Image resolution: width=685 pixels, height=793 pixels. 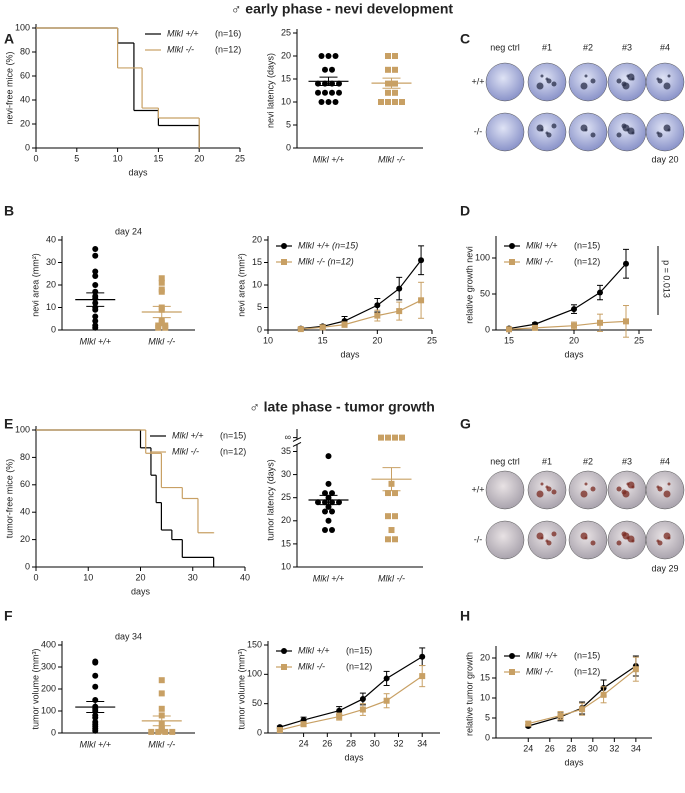 I want to click on y-tick-label: 50, so click(x=257, y=703).